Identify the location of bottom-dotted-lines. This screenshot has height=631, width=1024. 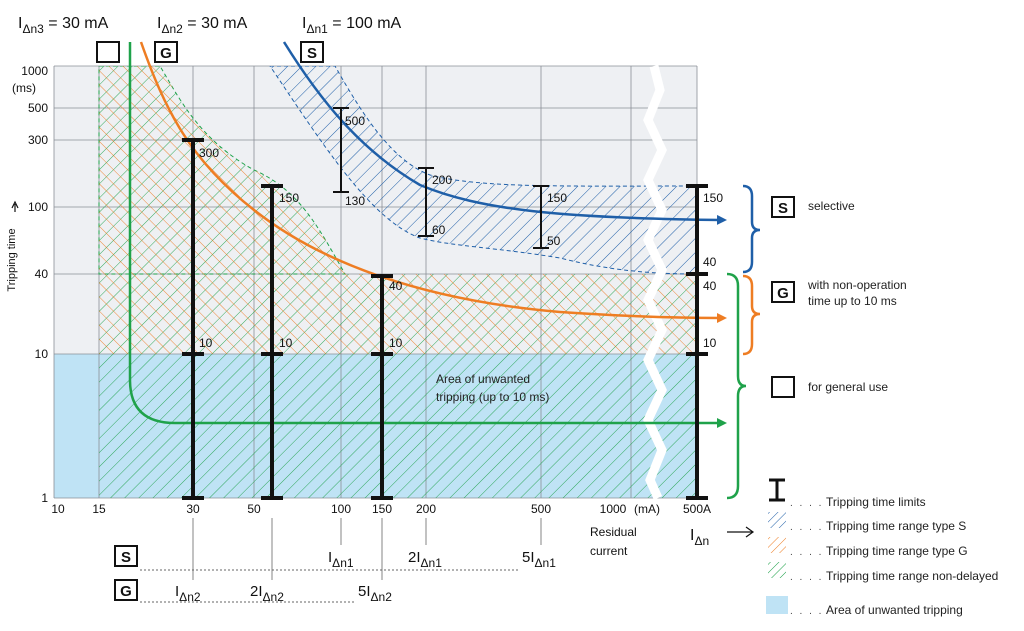
(330, 586).